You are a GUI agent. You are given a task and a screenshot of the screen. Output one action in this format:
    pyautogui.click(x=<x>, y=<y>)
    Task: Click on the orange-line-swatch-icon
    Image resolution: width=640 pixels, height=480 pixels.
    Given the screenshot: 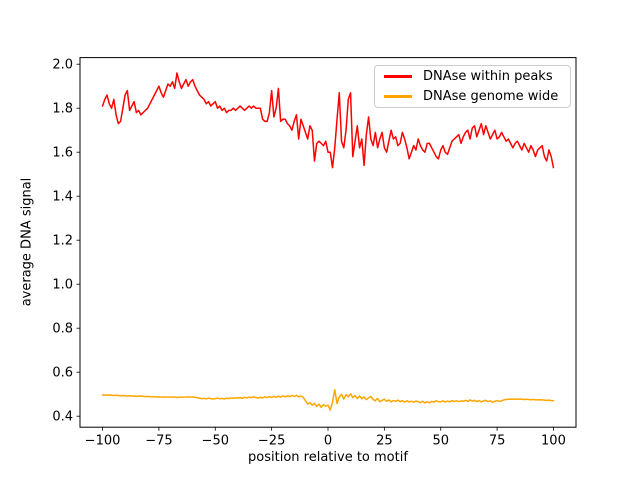 What is the action you would take?
    pyautogui.click(x=398, y=96)
    